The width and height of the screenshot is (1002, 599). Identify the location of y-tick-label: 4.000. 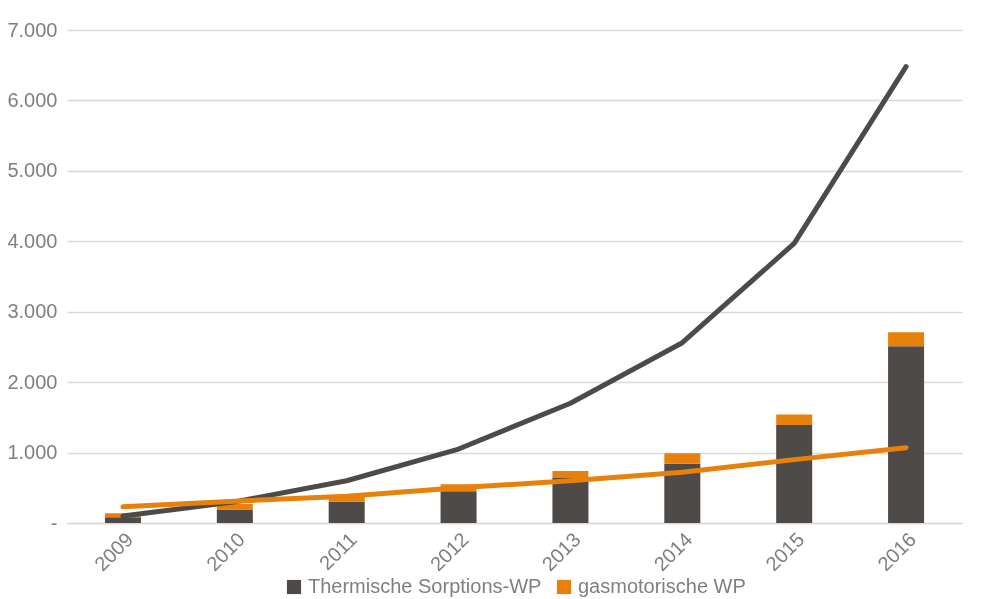
(32, 240).